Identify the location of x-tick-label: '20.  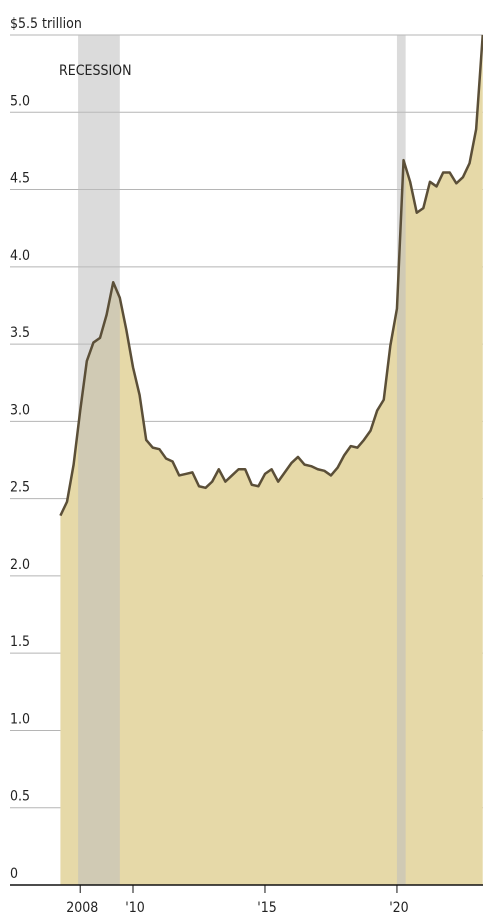
(398, 908).